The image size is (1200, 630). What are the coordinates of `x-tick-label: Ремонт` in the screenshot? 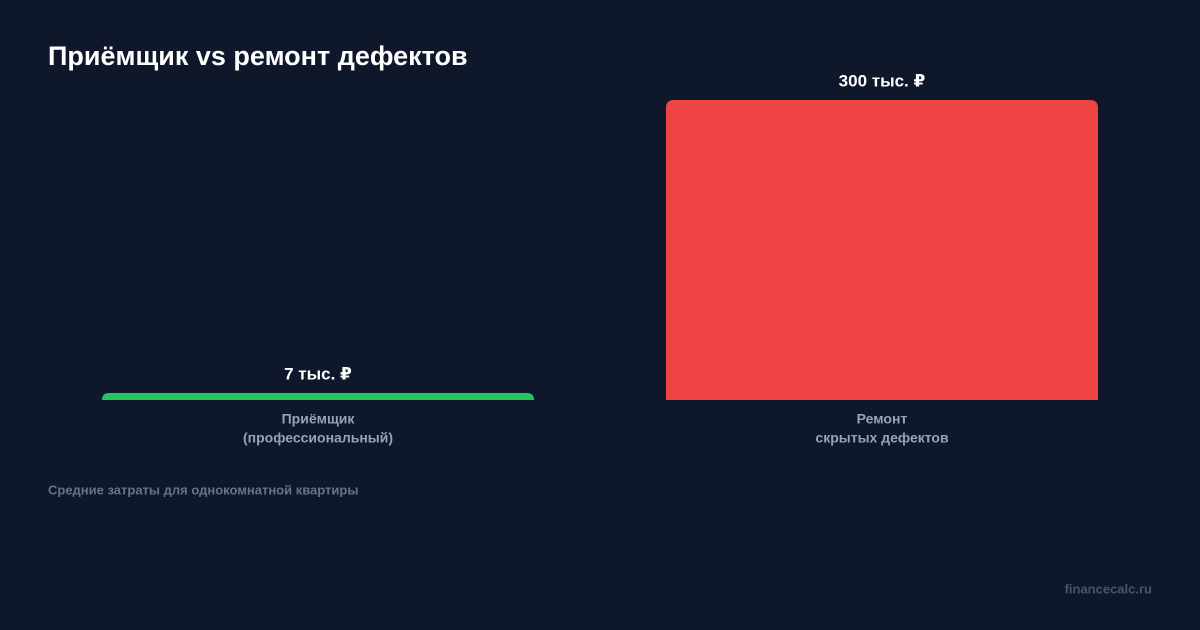 It's located at (882, 419).